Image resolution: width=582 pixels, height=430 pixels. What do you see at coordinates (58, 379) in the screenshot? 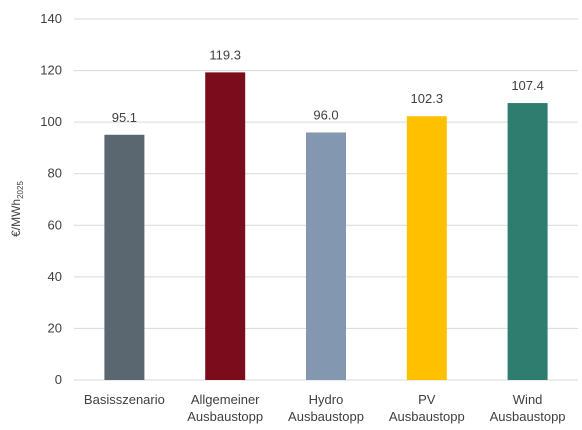
I see `y-tick-label: 0` at bounding box center [58, 379].